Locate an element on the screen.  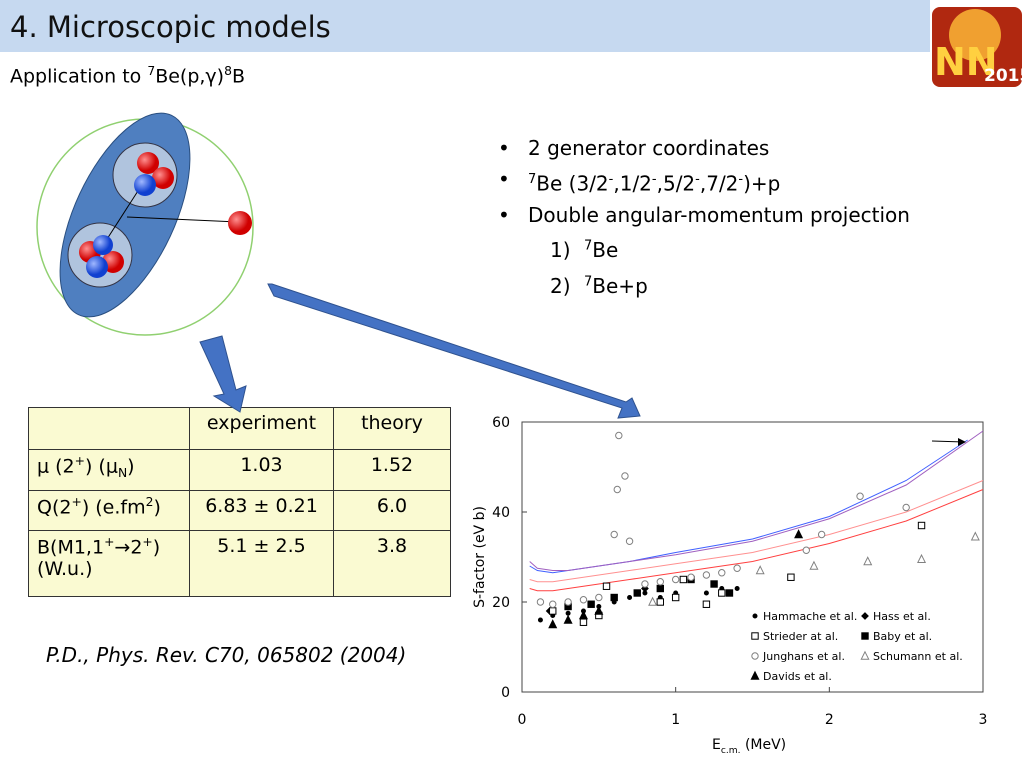
text-run: B(M1,1 is located at coordinates (71, 547).